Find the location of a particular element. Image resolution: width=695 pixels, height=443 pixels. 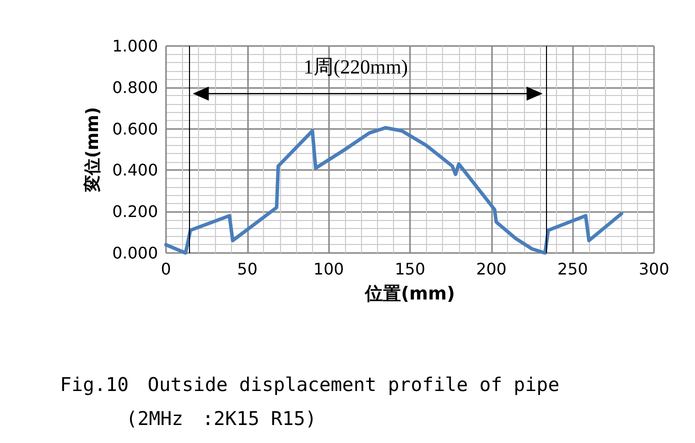

x-tick-label: 0 is located at coordinates (166, 269).